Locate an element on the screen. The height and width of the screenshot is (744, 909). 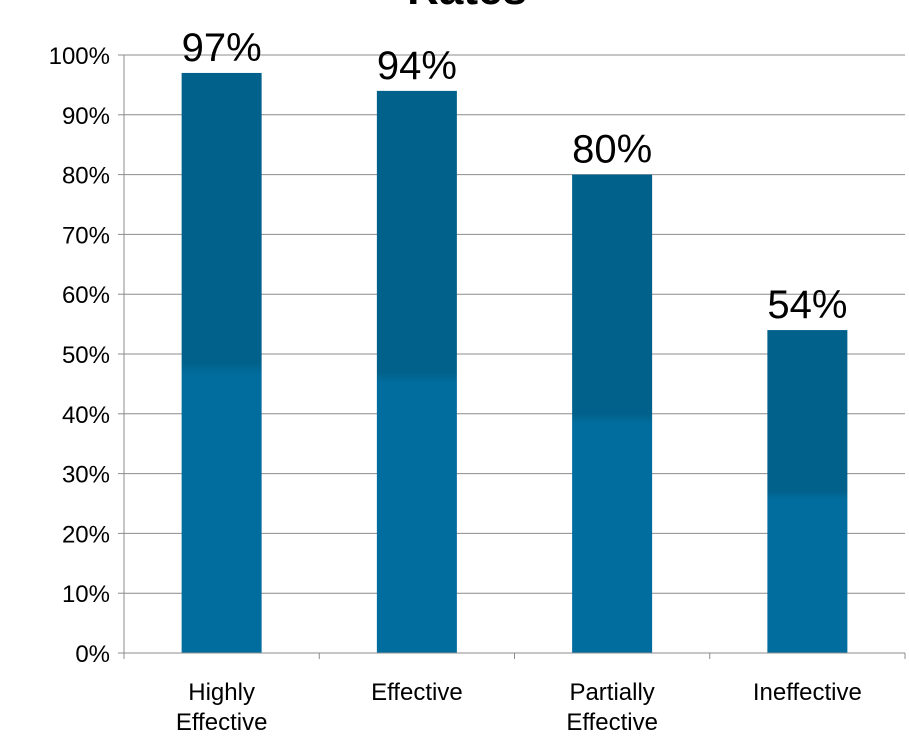
x-category-label: Ineffective is located at coordinates (807, 692).